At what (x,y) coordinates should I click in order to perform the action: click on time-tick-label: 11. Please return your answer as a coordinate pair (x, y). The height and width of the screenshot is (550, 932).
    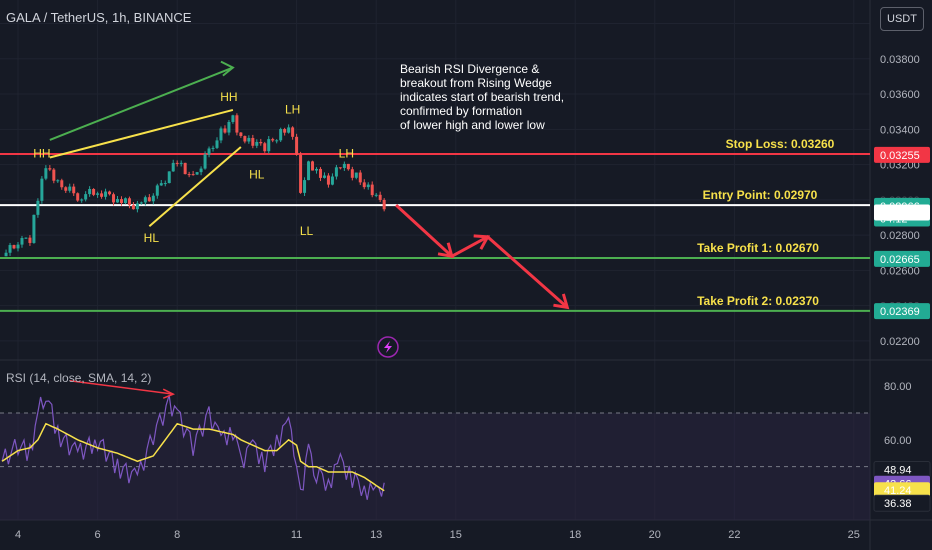
    Looking at the image, I should click on (296, 535).